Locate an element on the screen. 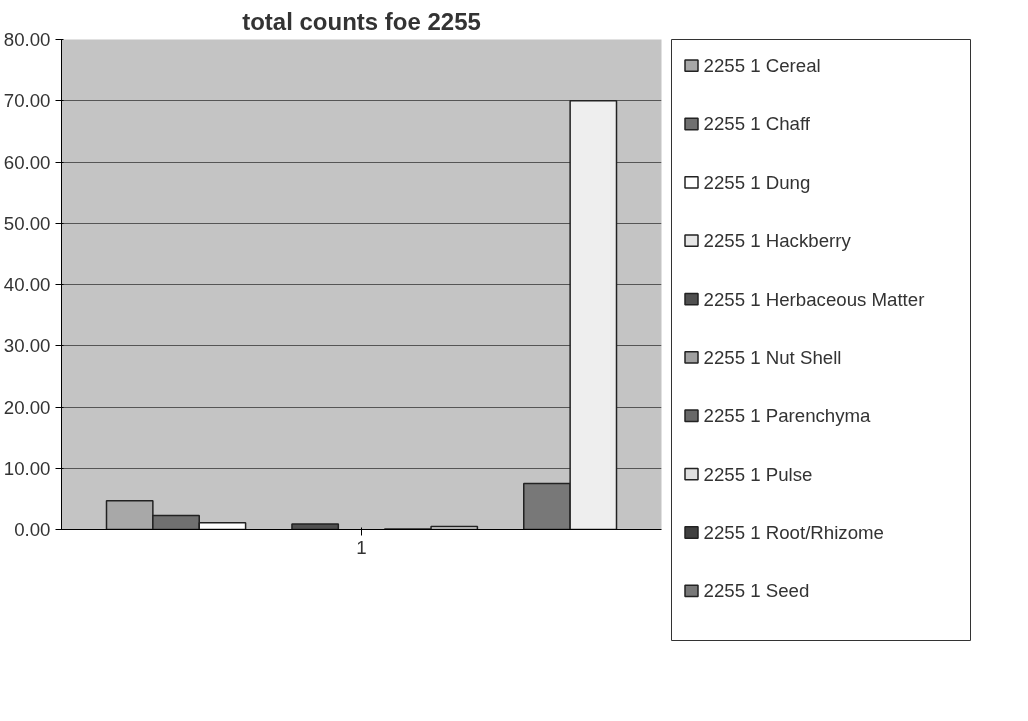 The width and height of the screenshot is (1028, 721). legend-label: 2255 1 Root/Rhizome is located at coordinates (793, 532).